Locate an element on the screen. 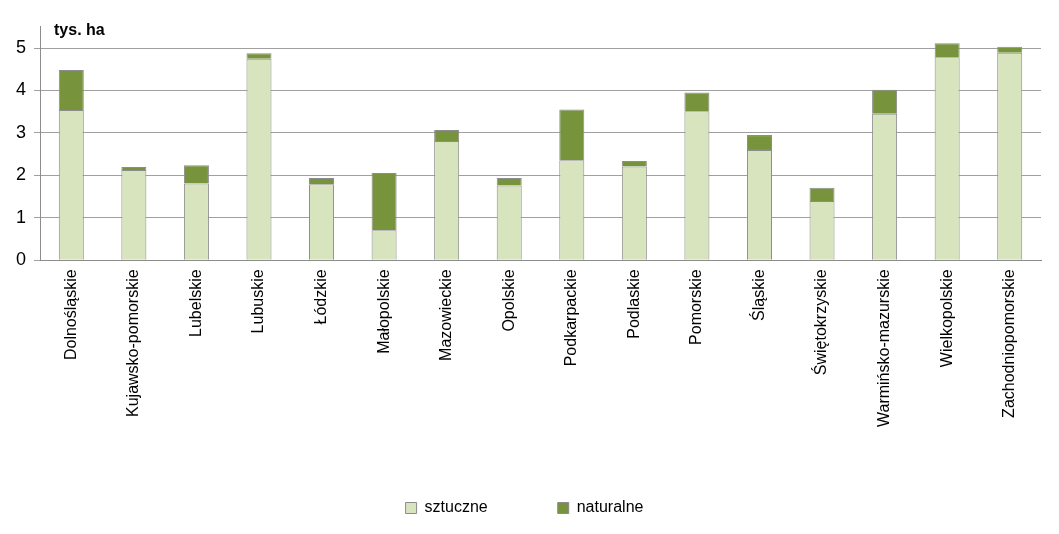 The height and width of the screenshot is (534, 1059). x-tick-label: Śląskie is located at coordinates (757, 295).